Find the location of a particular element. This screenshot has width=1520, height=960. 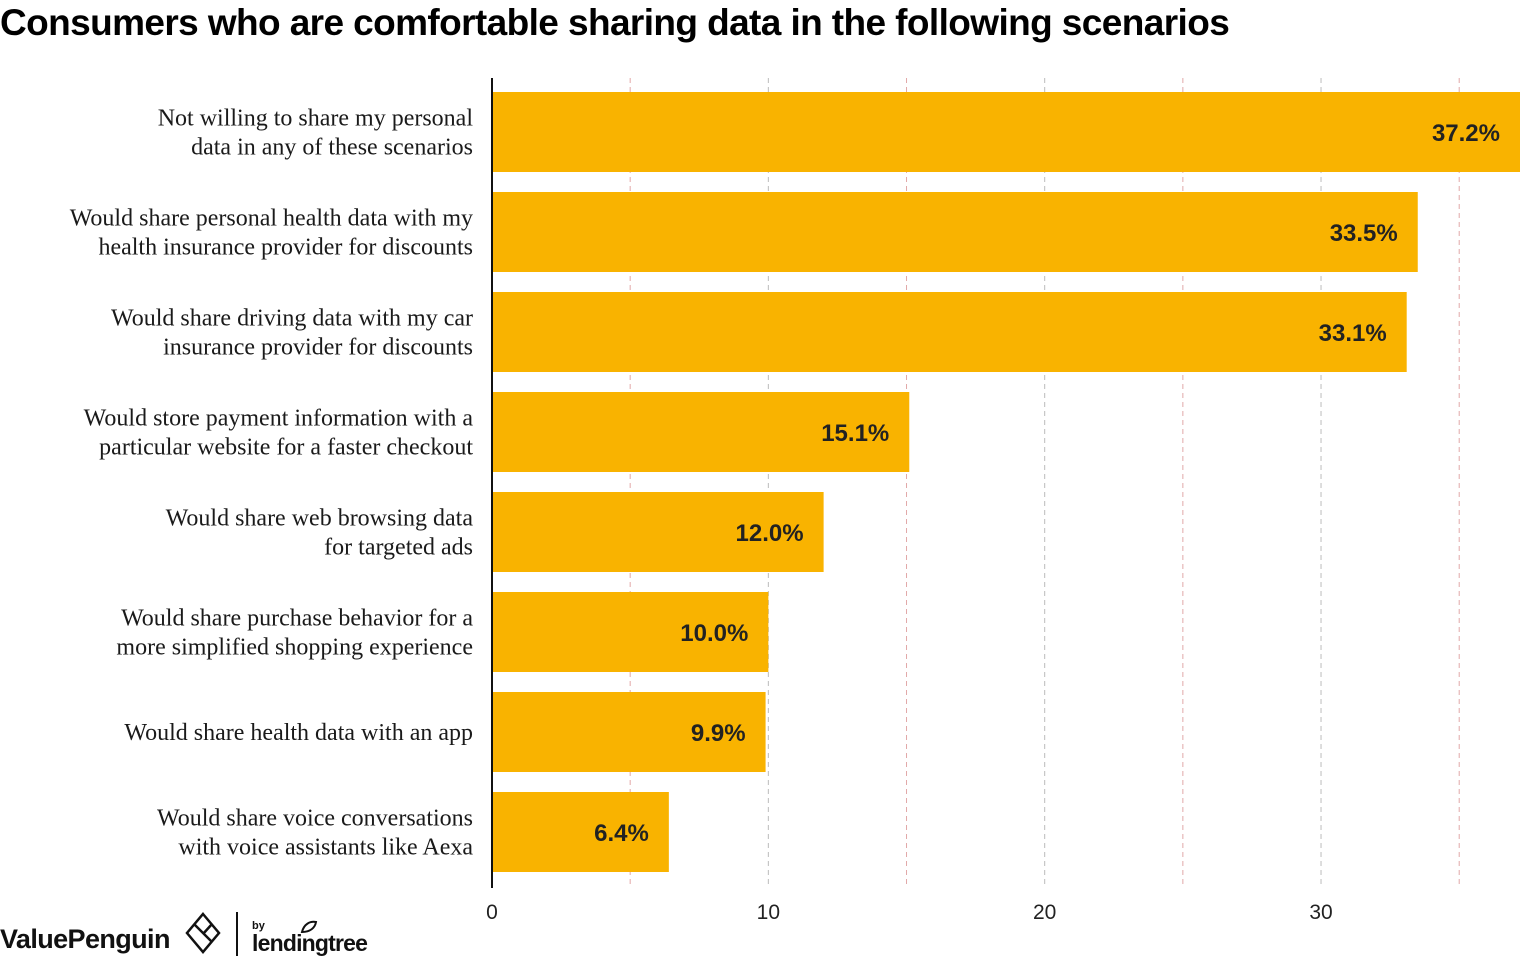

branding-footer: ValuePenguin by lendingtree is located at coordinates (210, 934).